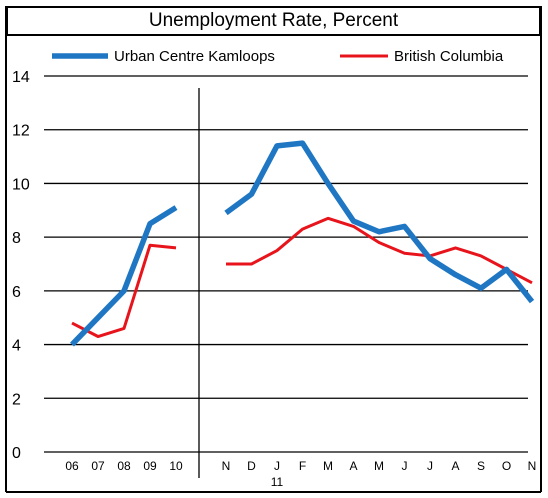  I want to click on x-tick-label: 06, so click(72, 466).